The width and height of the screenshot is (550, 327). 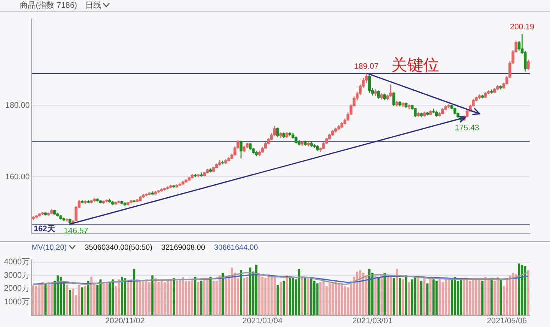 I want to click on x-tick-label: 2021/03/01, so click(x=373, y=321).